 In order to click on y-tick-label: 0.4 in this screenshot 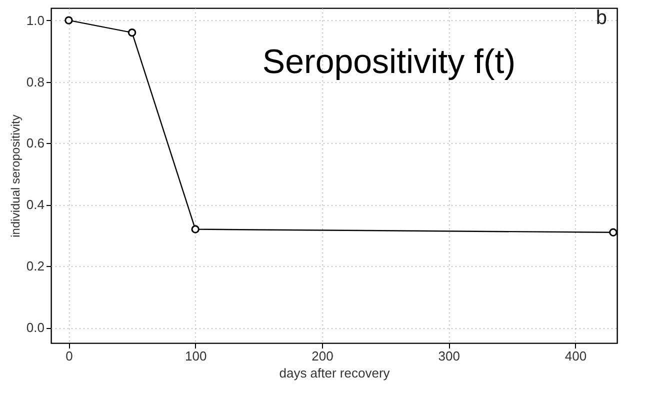, I will do `click(35, 204)`.